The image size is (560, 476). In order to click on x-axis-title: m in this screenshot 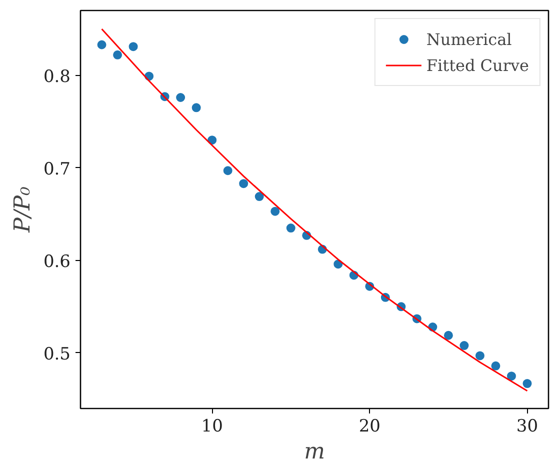, I will do `click(314, 452)`.